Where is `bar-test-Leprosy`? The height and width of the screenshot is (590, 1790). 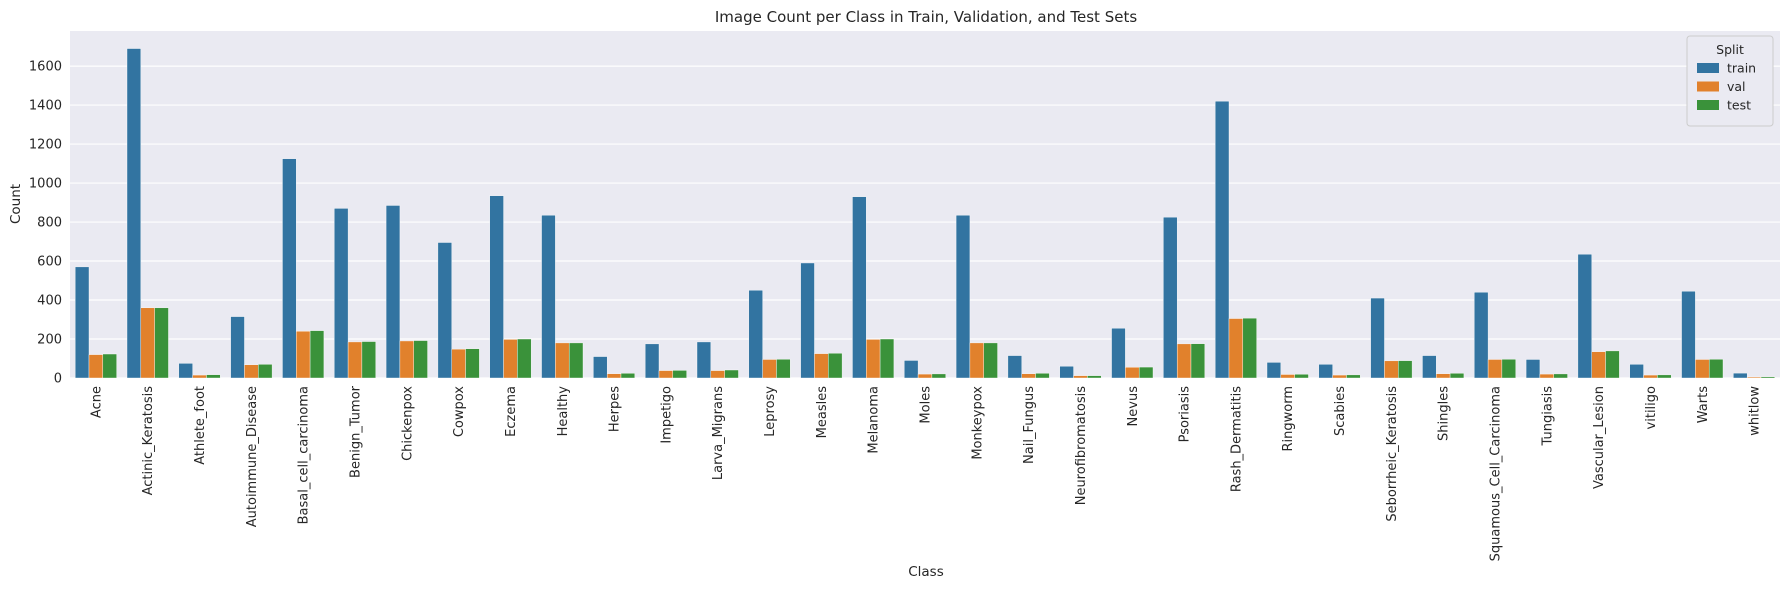 bar-test-Leprosy is located at coordinates (783, 369).